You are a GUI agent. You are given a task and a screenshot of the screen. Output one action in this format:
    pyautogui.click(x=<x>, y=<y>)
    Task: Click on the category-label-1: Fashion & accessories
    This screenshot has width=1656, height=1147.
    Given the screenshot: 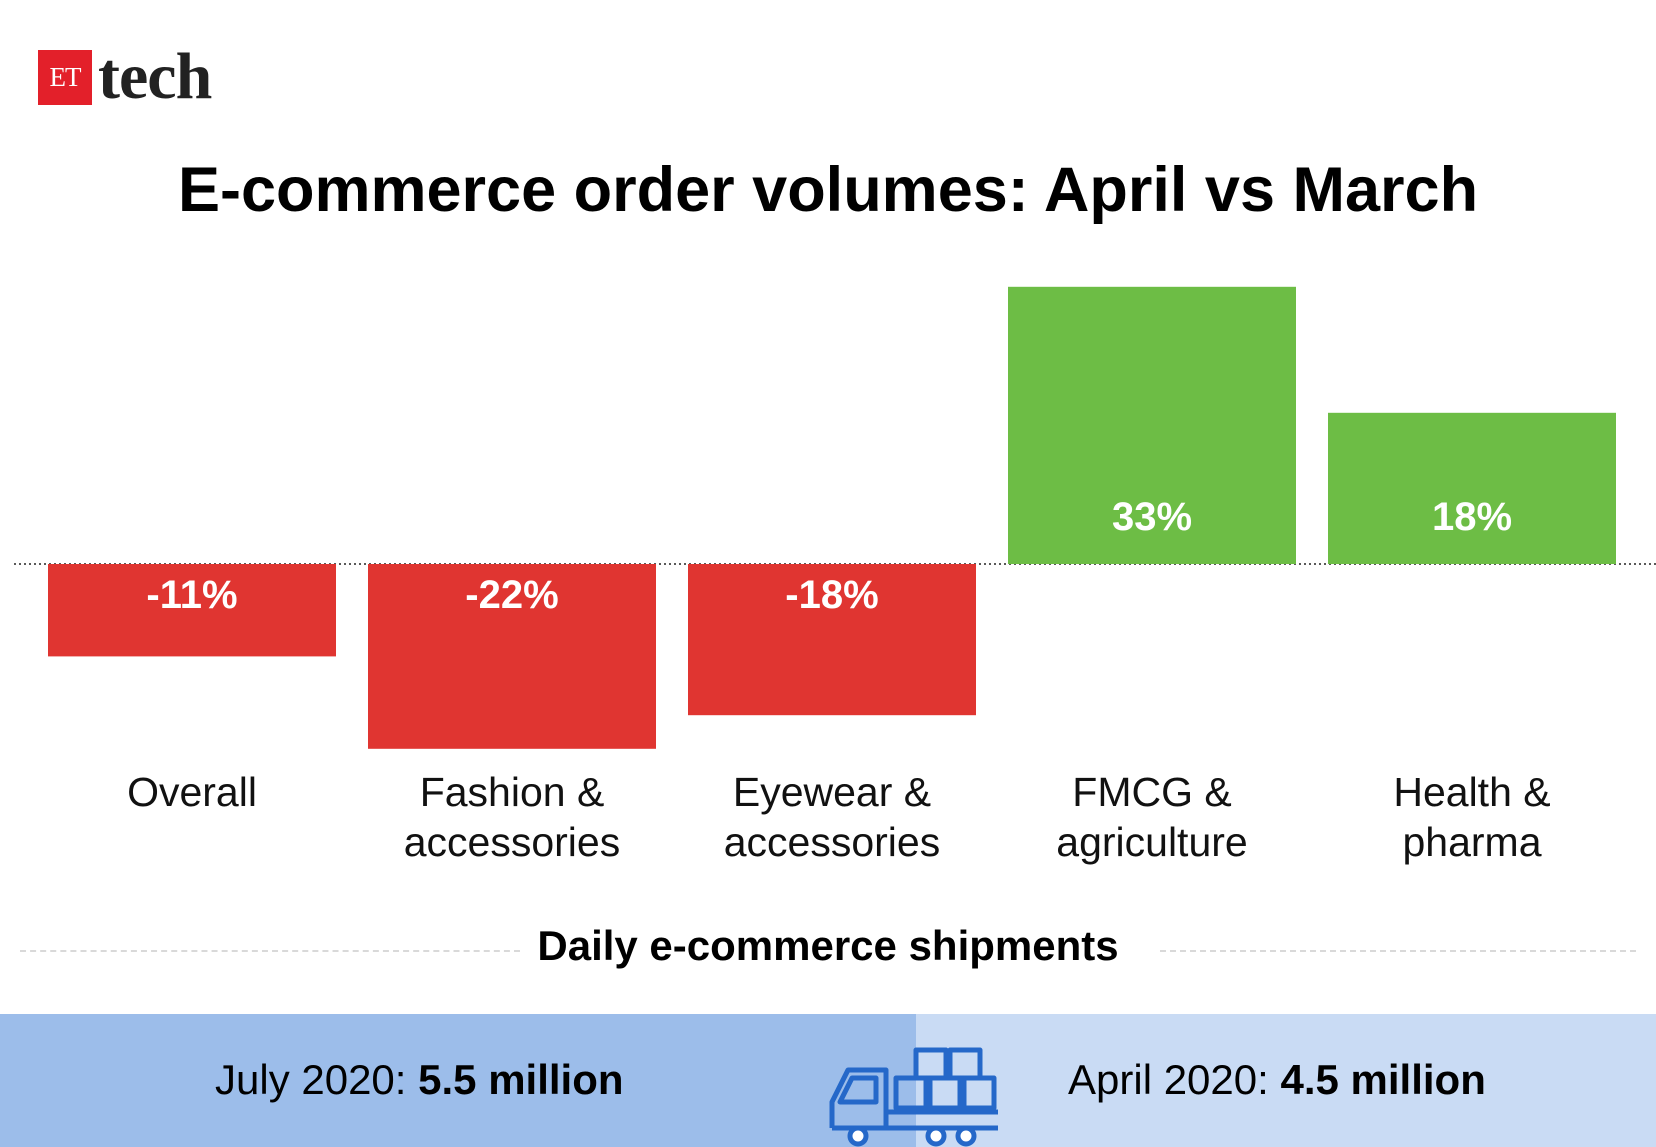 What is the action you would take?
    pyautogui.click(x=512, y=817)
    